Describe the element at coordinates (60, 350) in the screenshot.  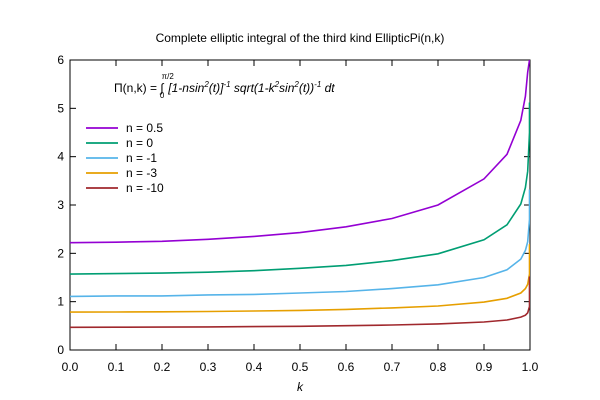
I see `y-tick-label: 0` at that location.